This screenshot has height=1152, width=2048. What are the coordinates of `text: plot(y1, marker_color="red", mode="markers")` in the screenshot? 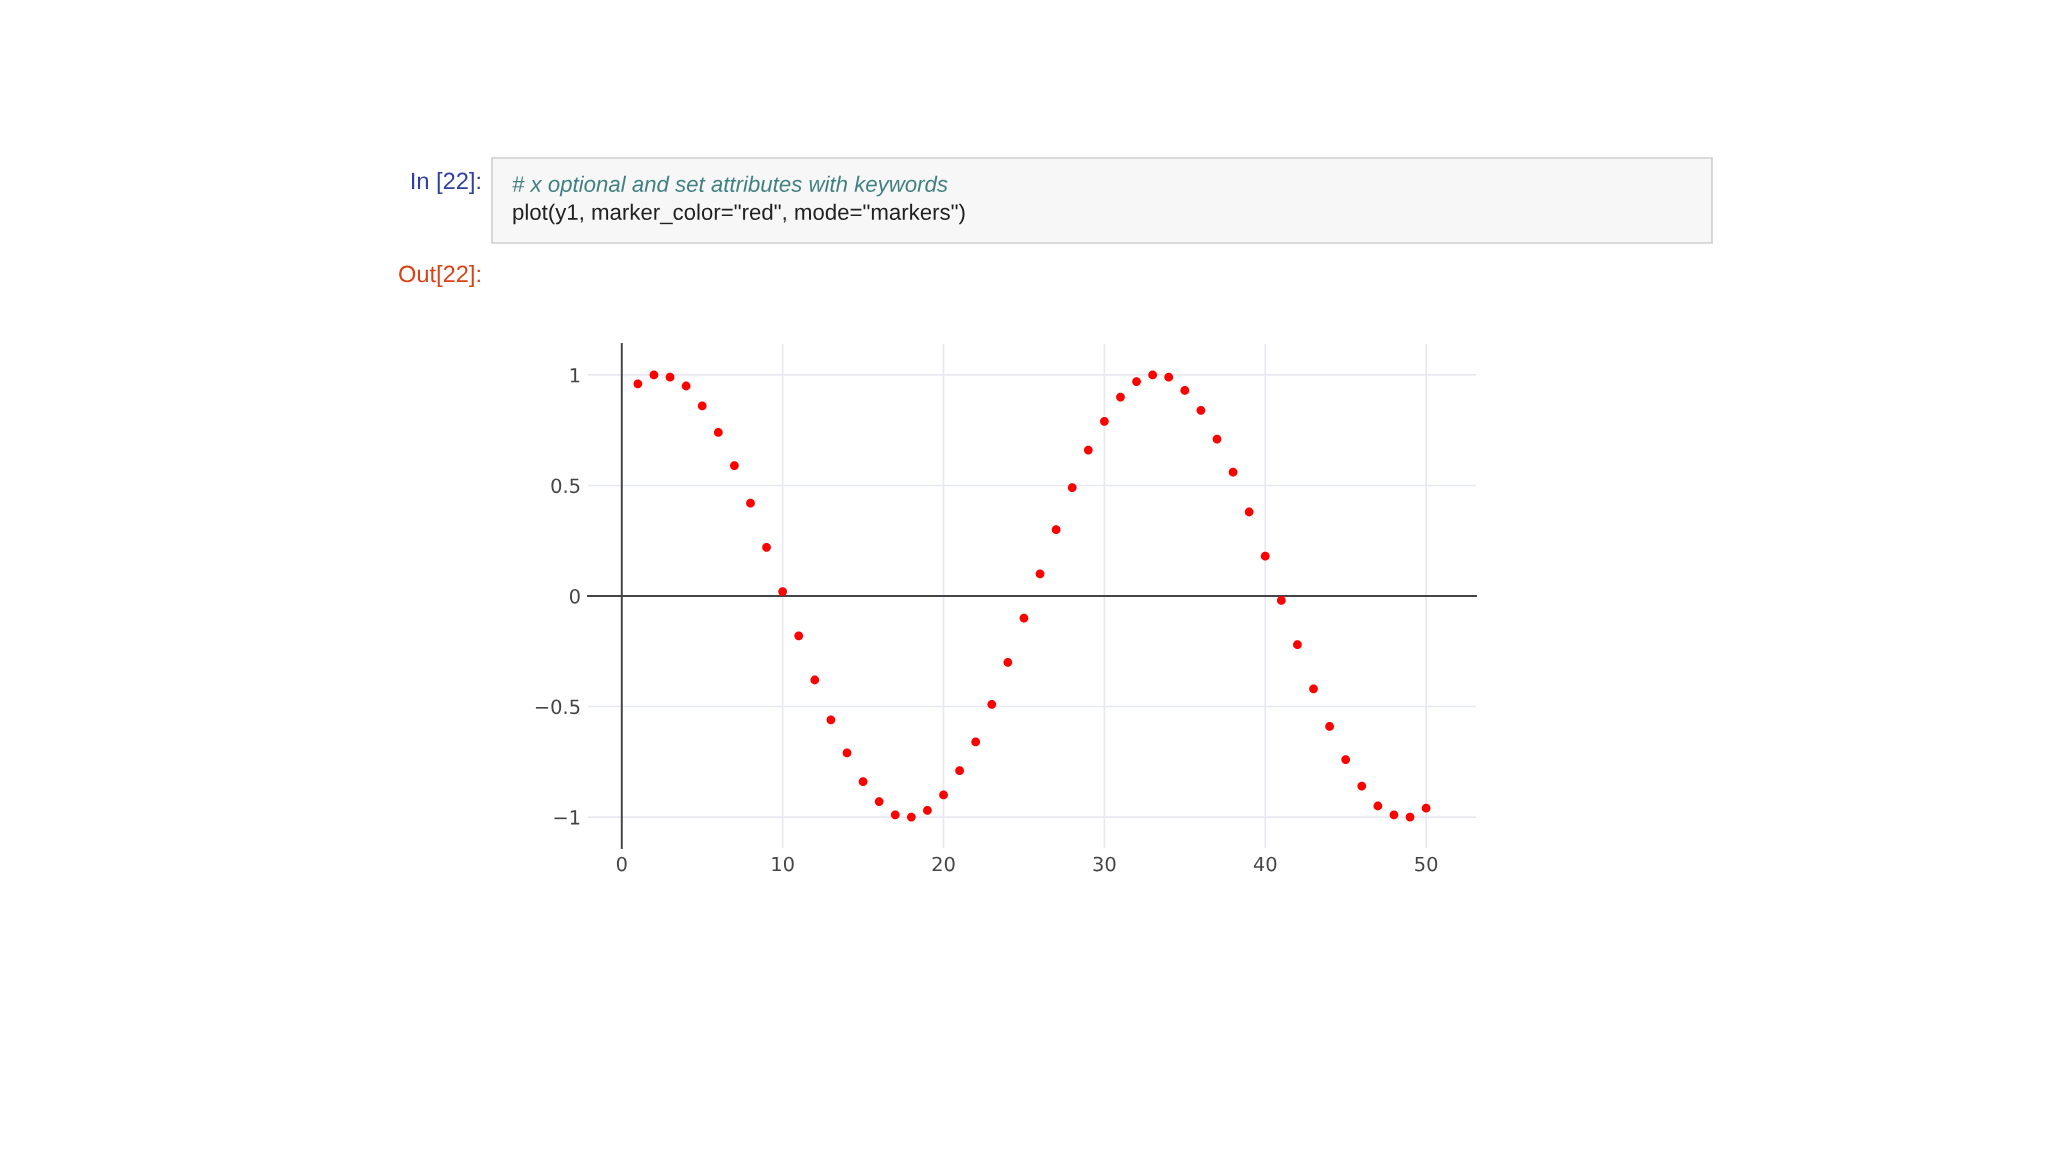 It's located at (739, 214).